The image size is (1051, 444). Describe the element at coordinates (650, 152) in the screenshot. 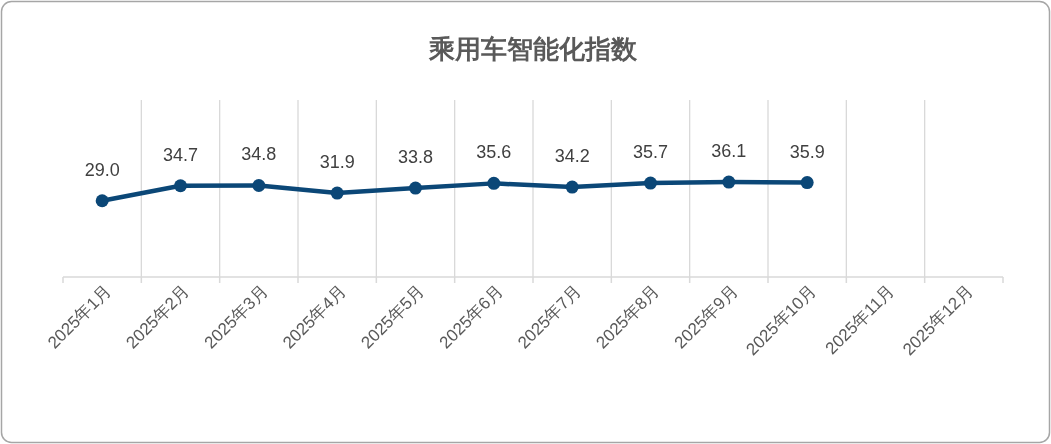

I see `data-label: 35.7` at that location.